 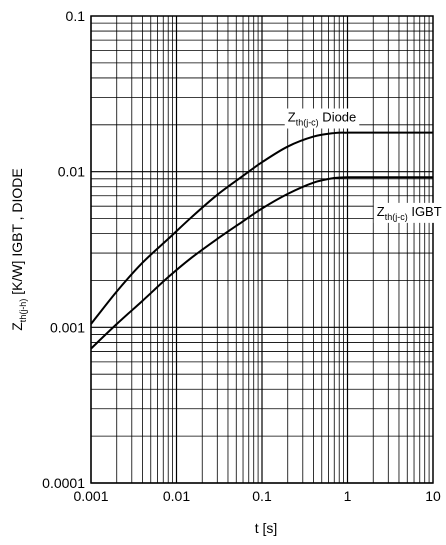 I want to click on y-tick-label: 0.1, so click(x=76, y=16).